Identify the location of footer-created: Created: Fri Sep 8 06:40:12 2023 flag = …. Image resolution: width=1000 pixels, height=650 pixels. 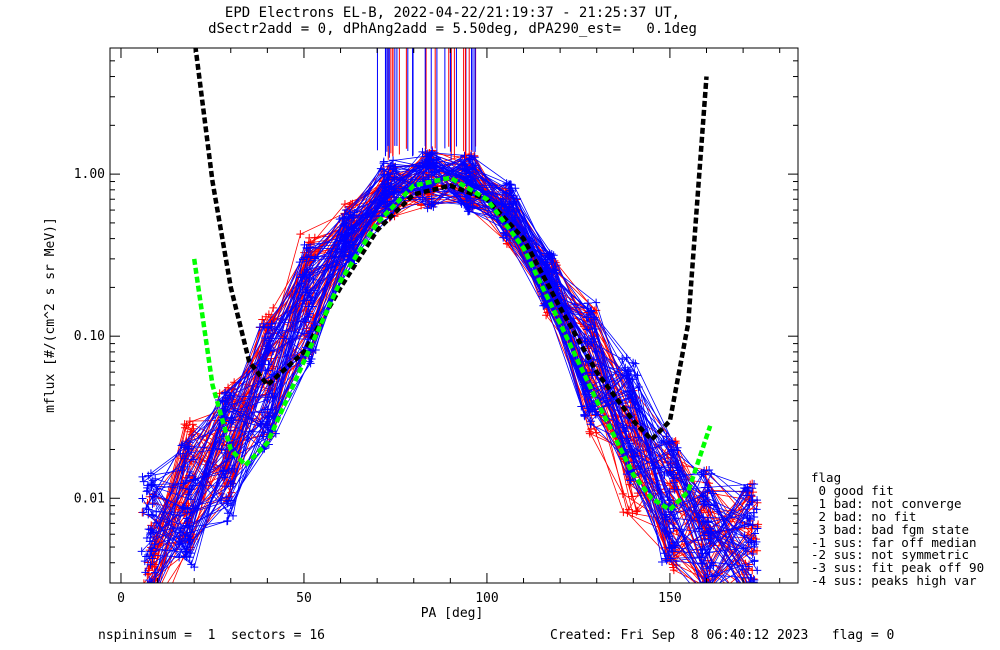
(722, 635).